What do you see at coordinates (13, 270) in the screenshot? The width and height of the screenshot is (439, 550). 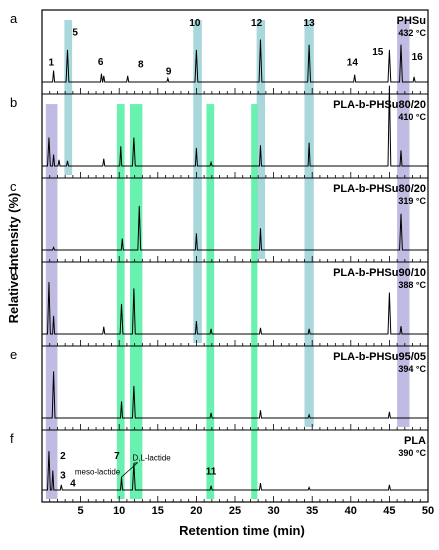 I see `panel-letter: d` at bounding box center [13, 270].